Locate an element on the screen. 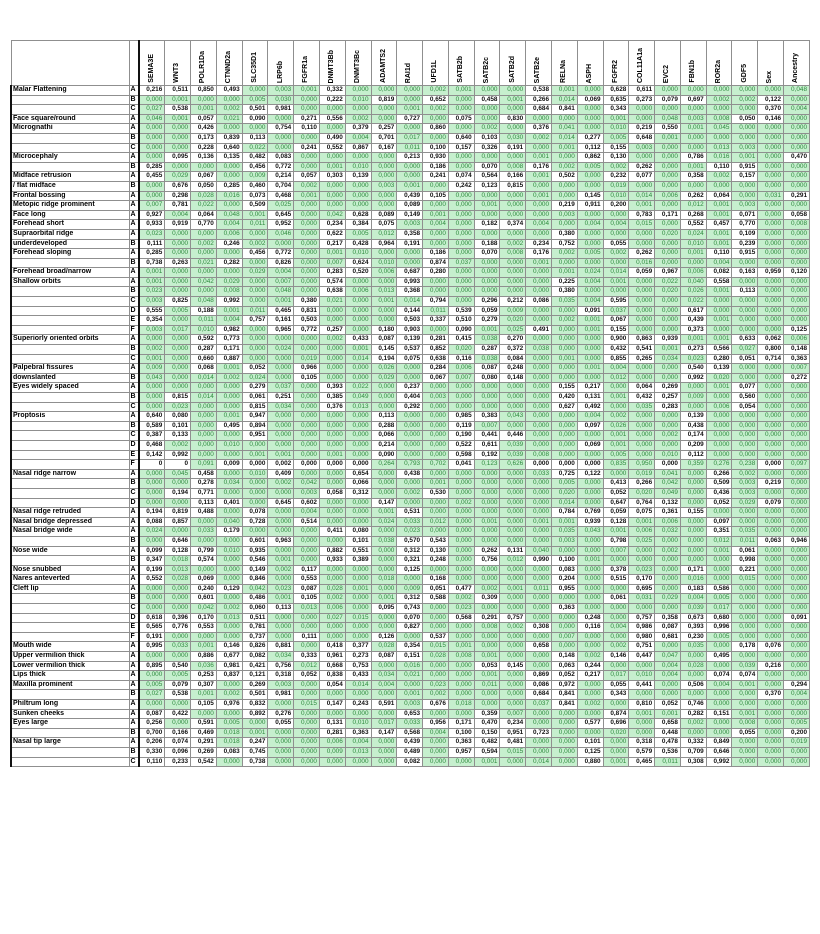 The width and height of the screenshot is (820, 934). p-value-cell: 0,010 is located at coordinates (203, 330).